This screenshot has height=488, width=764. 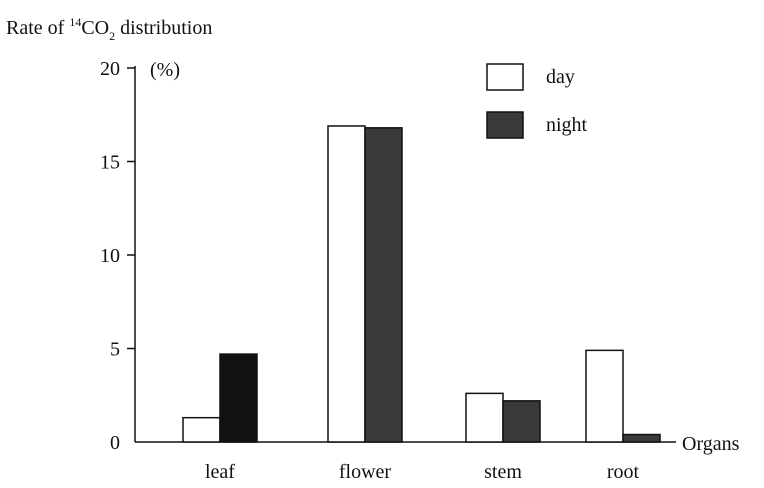 I want to click on bar-night-flower, so click(x=383, y=285).